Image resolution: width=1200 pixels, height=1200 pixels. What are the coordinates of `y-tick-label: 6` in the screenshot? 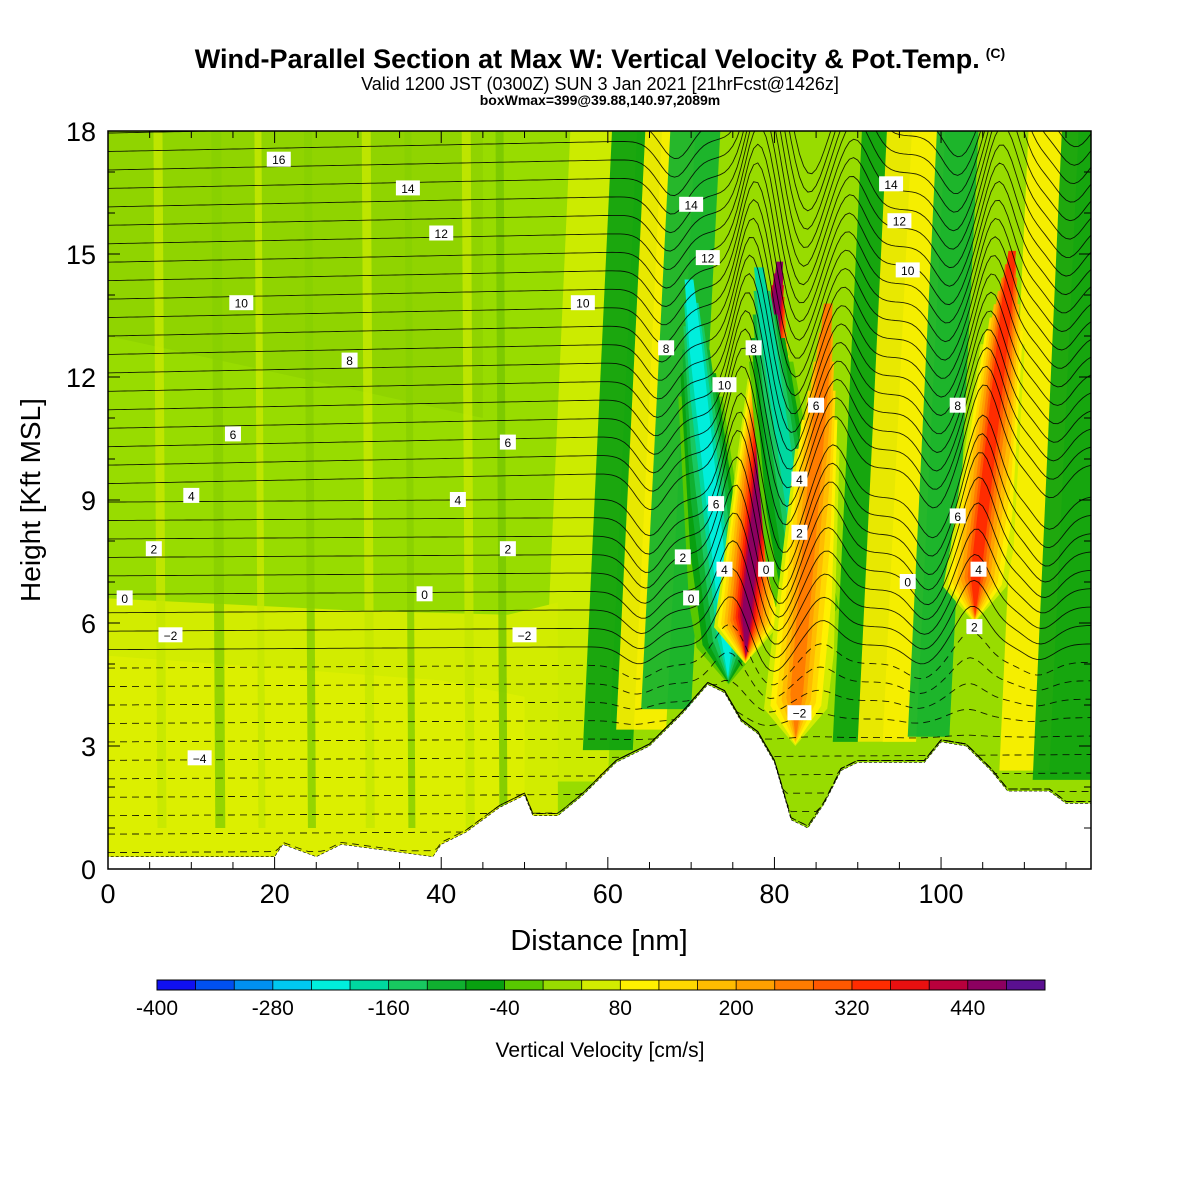 It's located at (88, 624).